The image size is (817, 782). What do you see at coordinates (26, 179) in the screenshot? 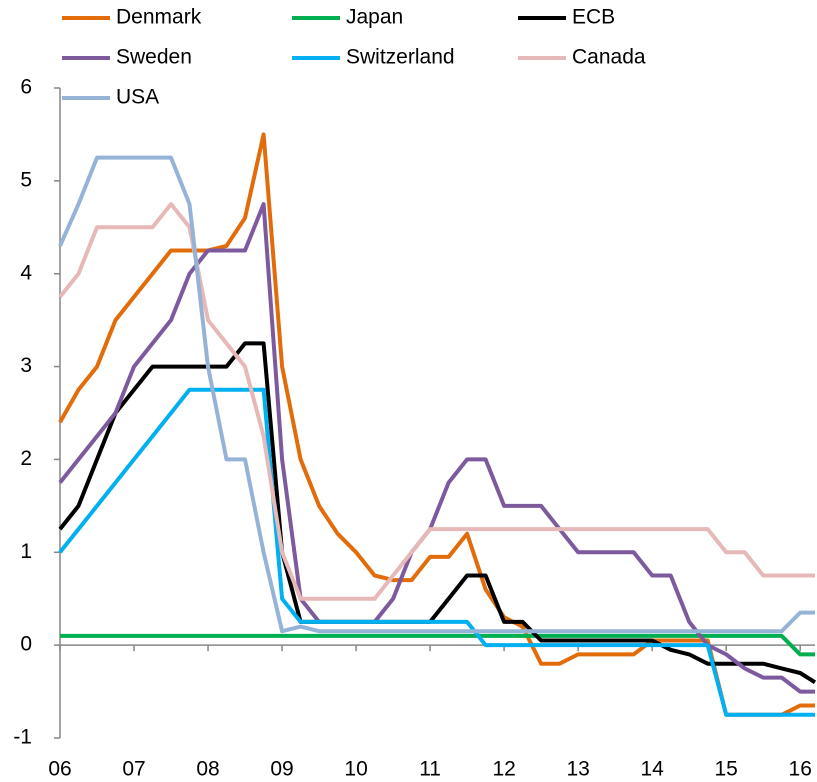
I see `y-tick-label: 5` at bounding box center [26, 179].